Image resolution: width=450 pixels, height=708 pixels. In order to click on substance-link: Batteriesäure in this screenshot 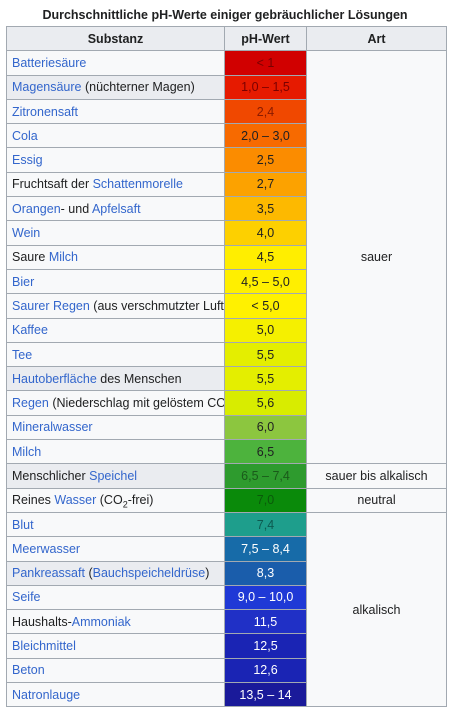, I will do `click(49, 62)`.